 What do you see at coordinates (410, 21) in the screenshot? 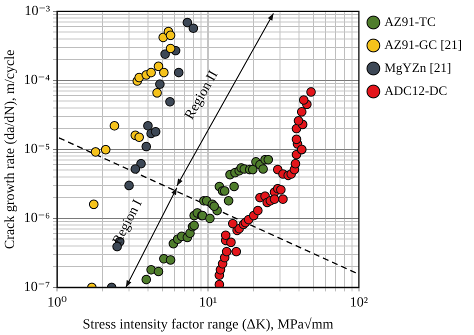
I see `legend-label: AZ91-TC` at bounding box center [410, 21].